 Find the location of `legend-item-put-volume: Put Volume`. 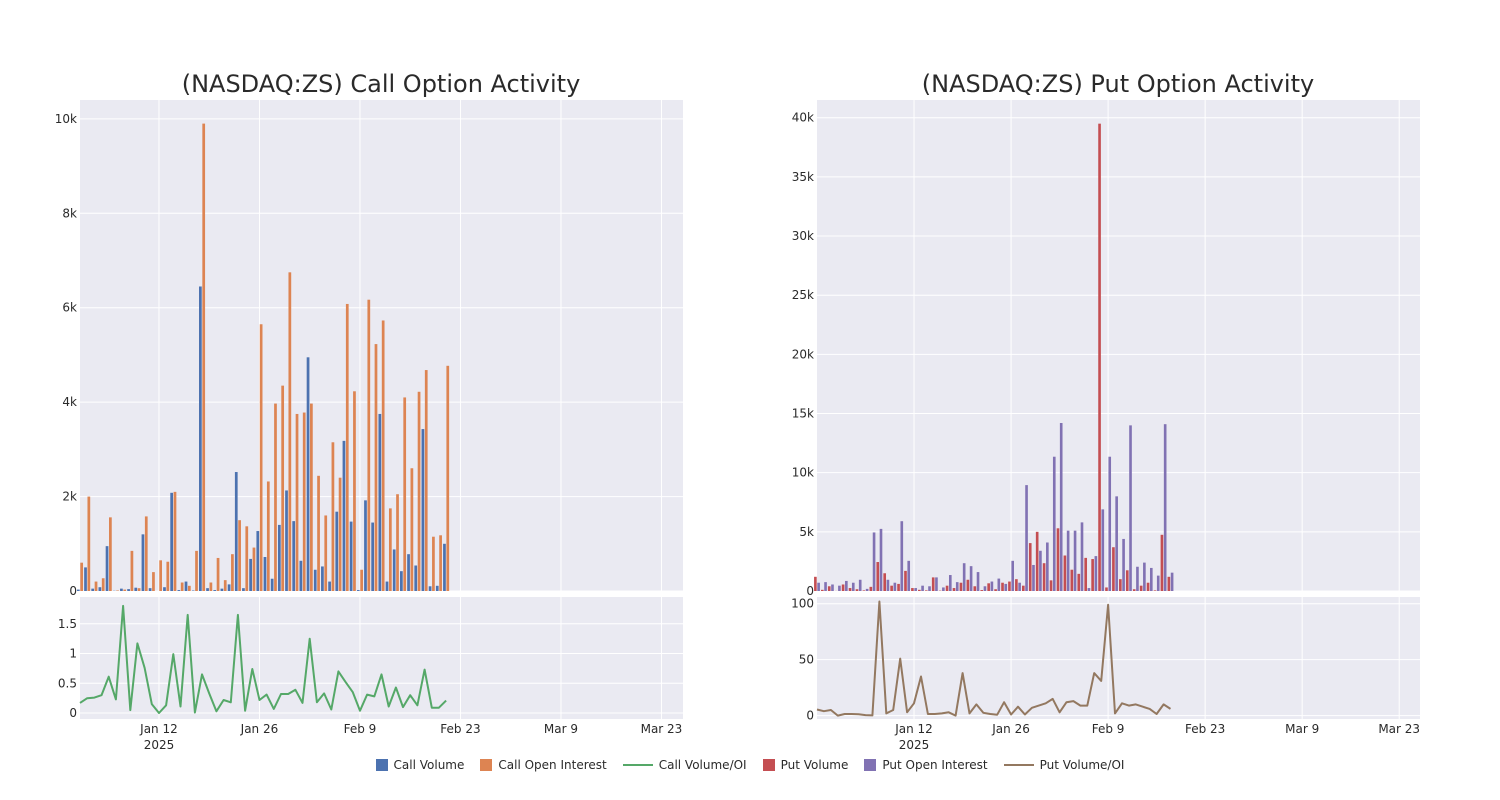

legend-item-put-volume: Put Volume is located at coordinates (805, 765).